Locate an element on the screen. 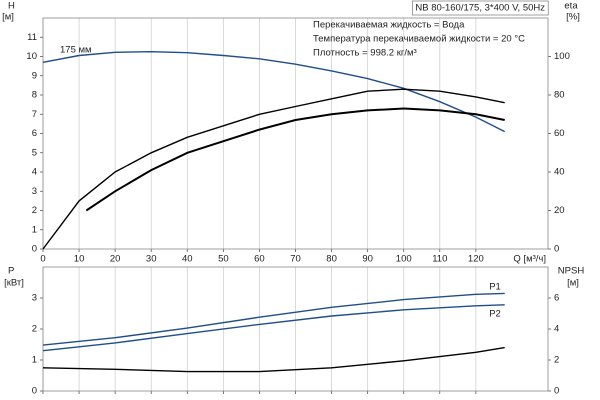 This screenshot has height=400, width=600. x-tick-label: 100 is located at coordinates (404, 259).